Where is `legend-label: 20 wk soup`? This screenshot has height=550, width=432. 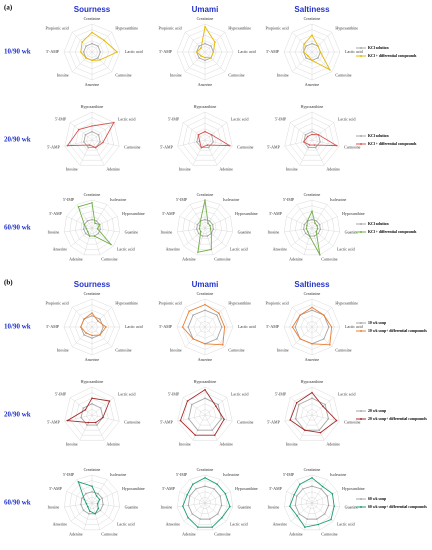
legend-label: 20 wk soup is located at coordinates (377, 411).